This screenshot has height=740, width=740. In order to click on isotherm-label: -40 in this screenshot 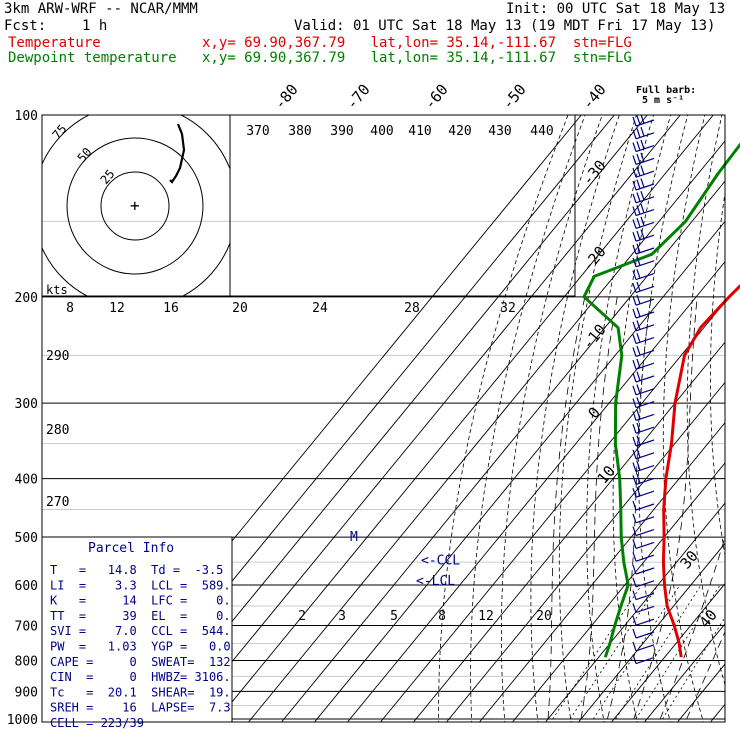, I will do `click(594, 97)`.